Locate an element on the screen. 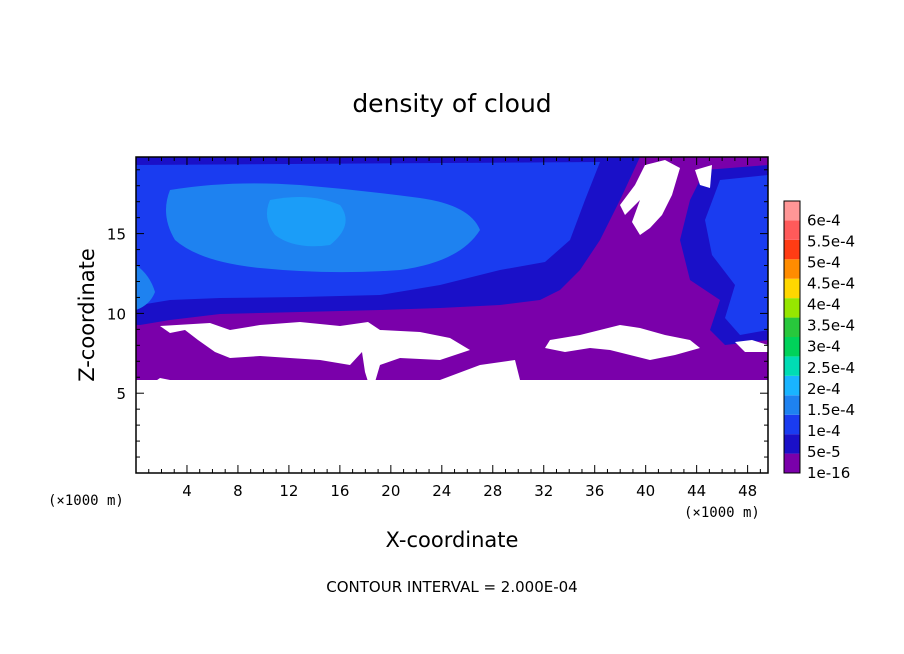  y-axis-label: Z-coordinate is located at coordinates (87, 315).